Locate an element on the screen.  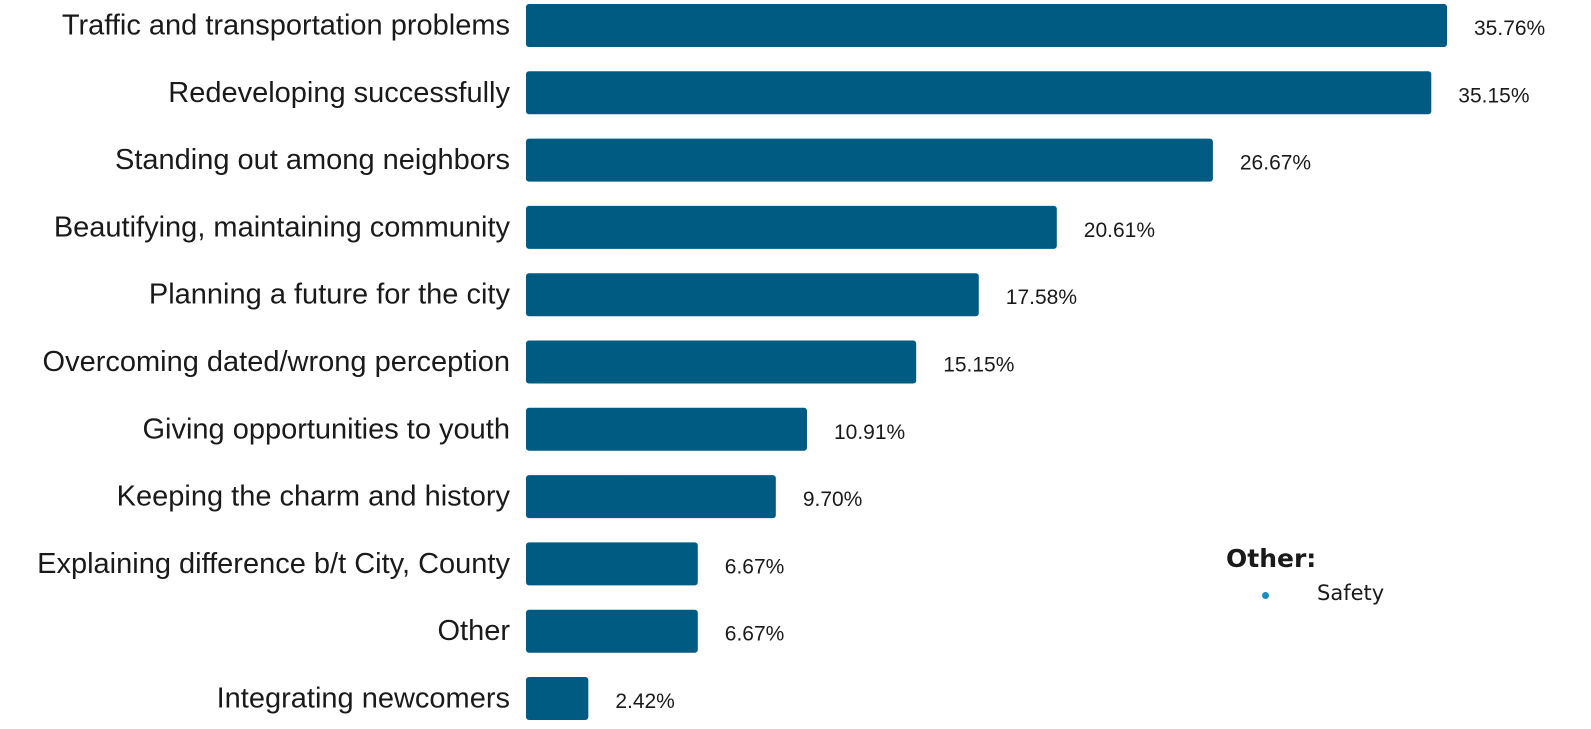
value-label: 20.61% is located at coordinates (1119, 230).